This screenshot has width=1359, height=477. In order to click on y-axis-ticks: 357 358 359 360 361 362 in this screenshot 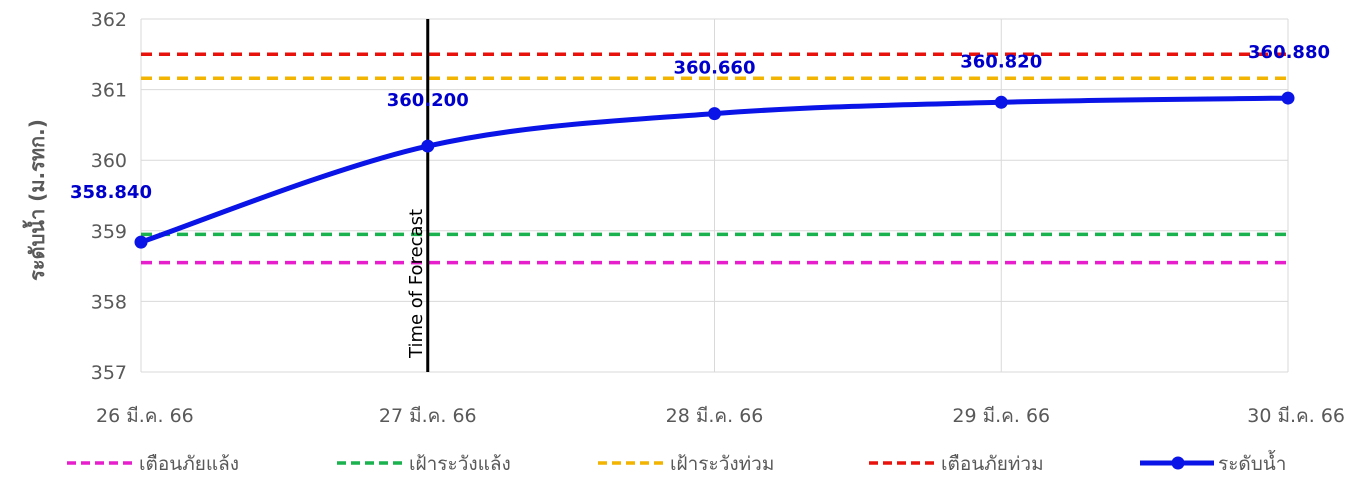, I will do `click(109, 196)`.